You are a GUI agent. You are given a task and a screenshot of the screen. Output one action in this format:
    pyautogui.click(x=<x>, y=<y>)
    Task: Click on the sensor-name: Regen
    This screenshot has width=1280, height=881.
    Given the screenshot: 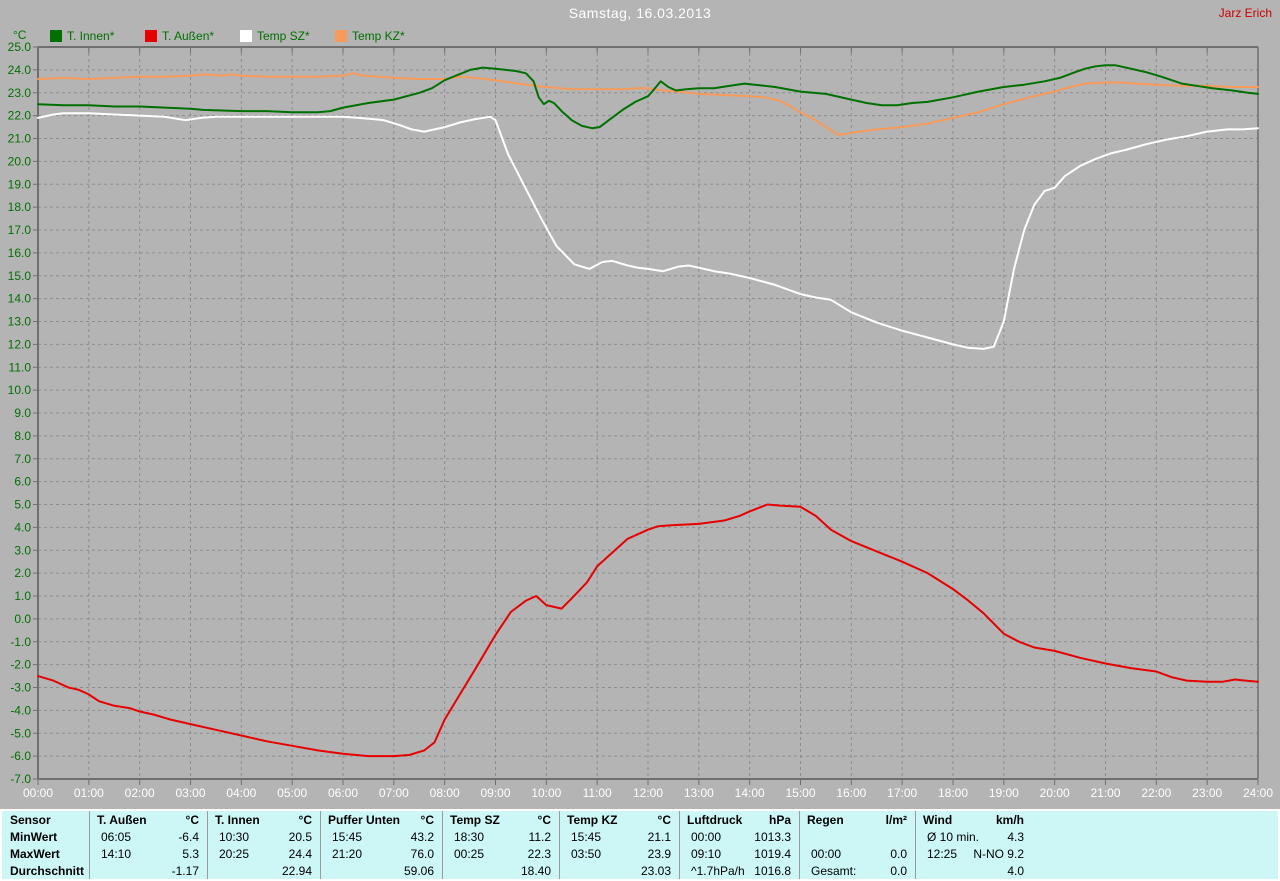 What is the action you would take?
    pyautogui.click(x=825, y=819)
    